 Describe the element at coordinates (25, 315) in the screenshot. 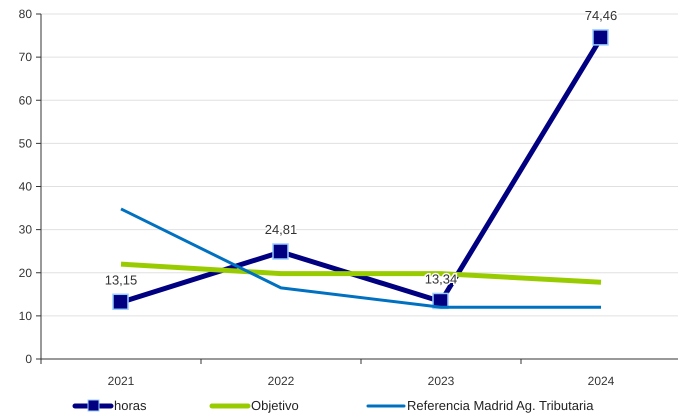

I see `y-tick-label: 10` at that location.